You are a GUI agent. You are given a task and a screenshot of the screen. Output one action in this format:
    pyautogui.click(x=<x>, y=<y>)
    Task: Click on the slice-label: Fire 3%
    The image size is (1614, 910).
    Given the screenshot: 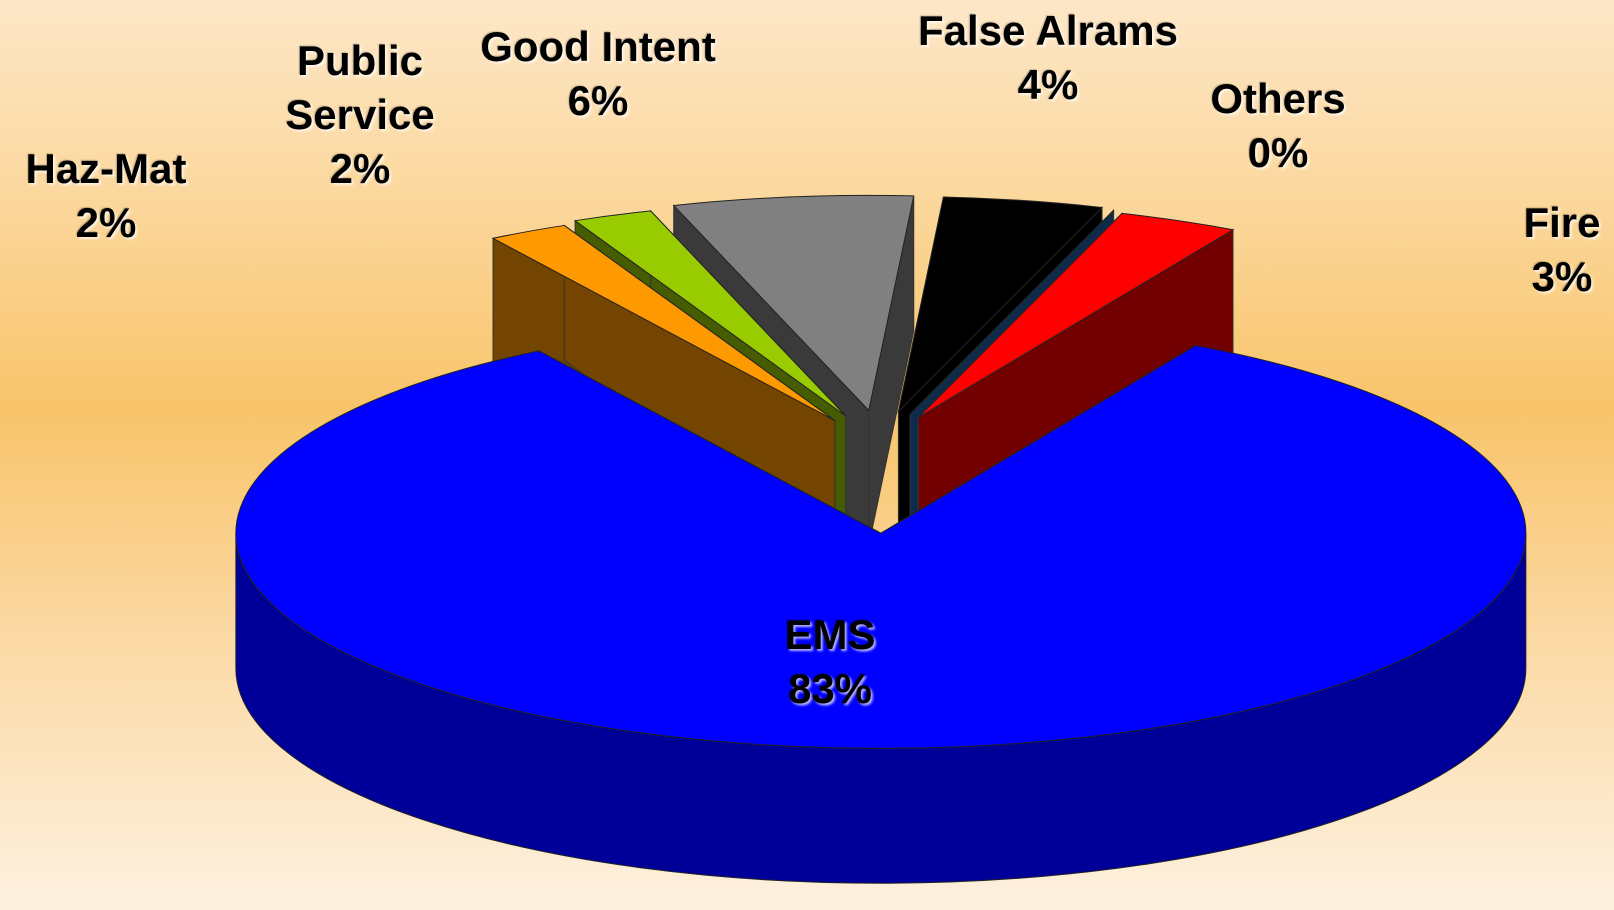 What is the action you would take?
    pyautogui.click(x=1561, y=250)
    